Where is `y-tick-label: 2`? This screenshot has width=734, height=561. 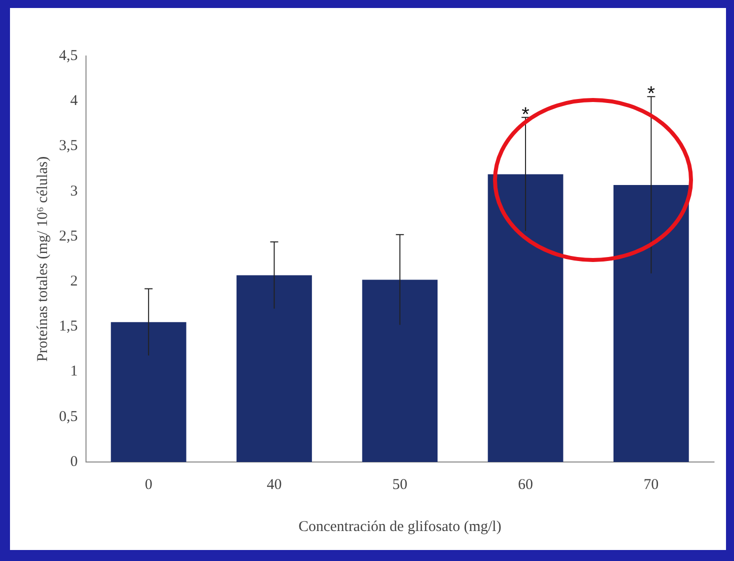 y-tick-label: 2 is located at coordinates (74, 281).